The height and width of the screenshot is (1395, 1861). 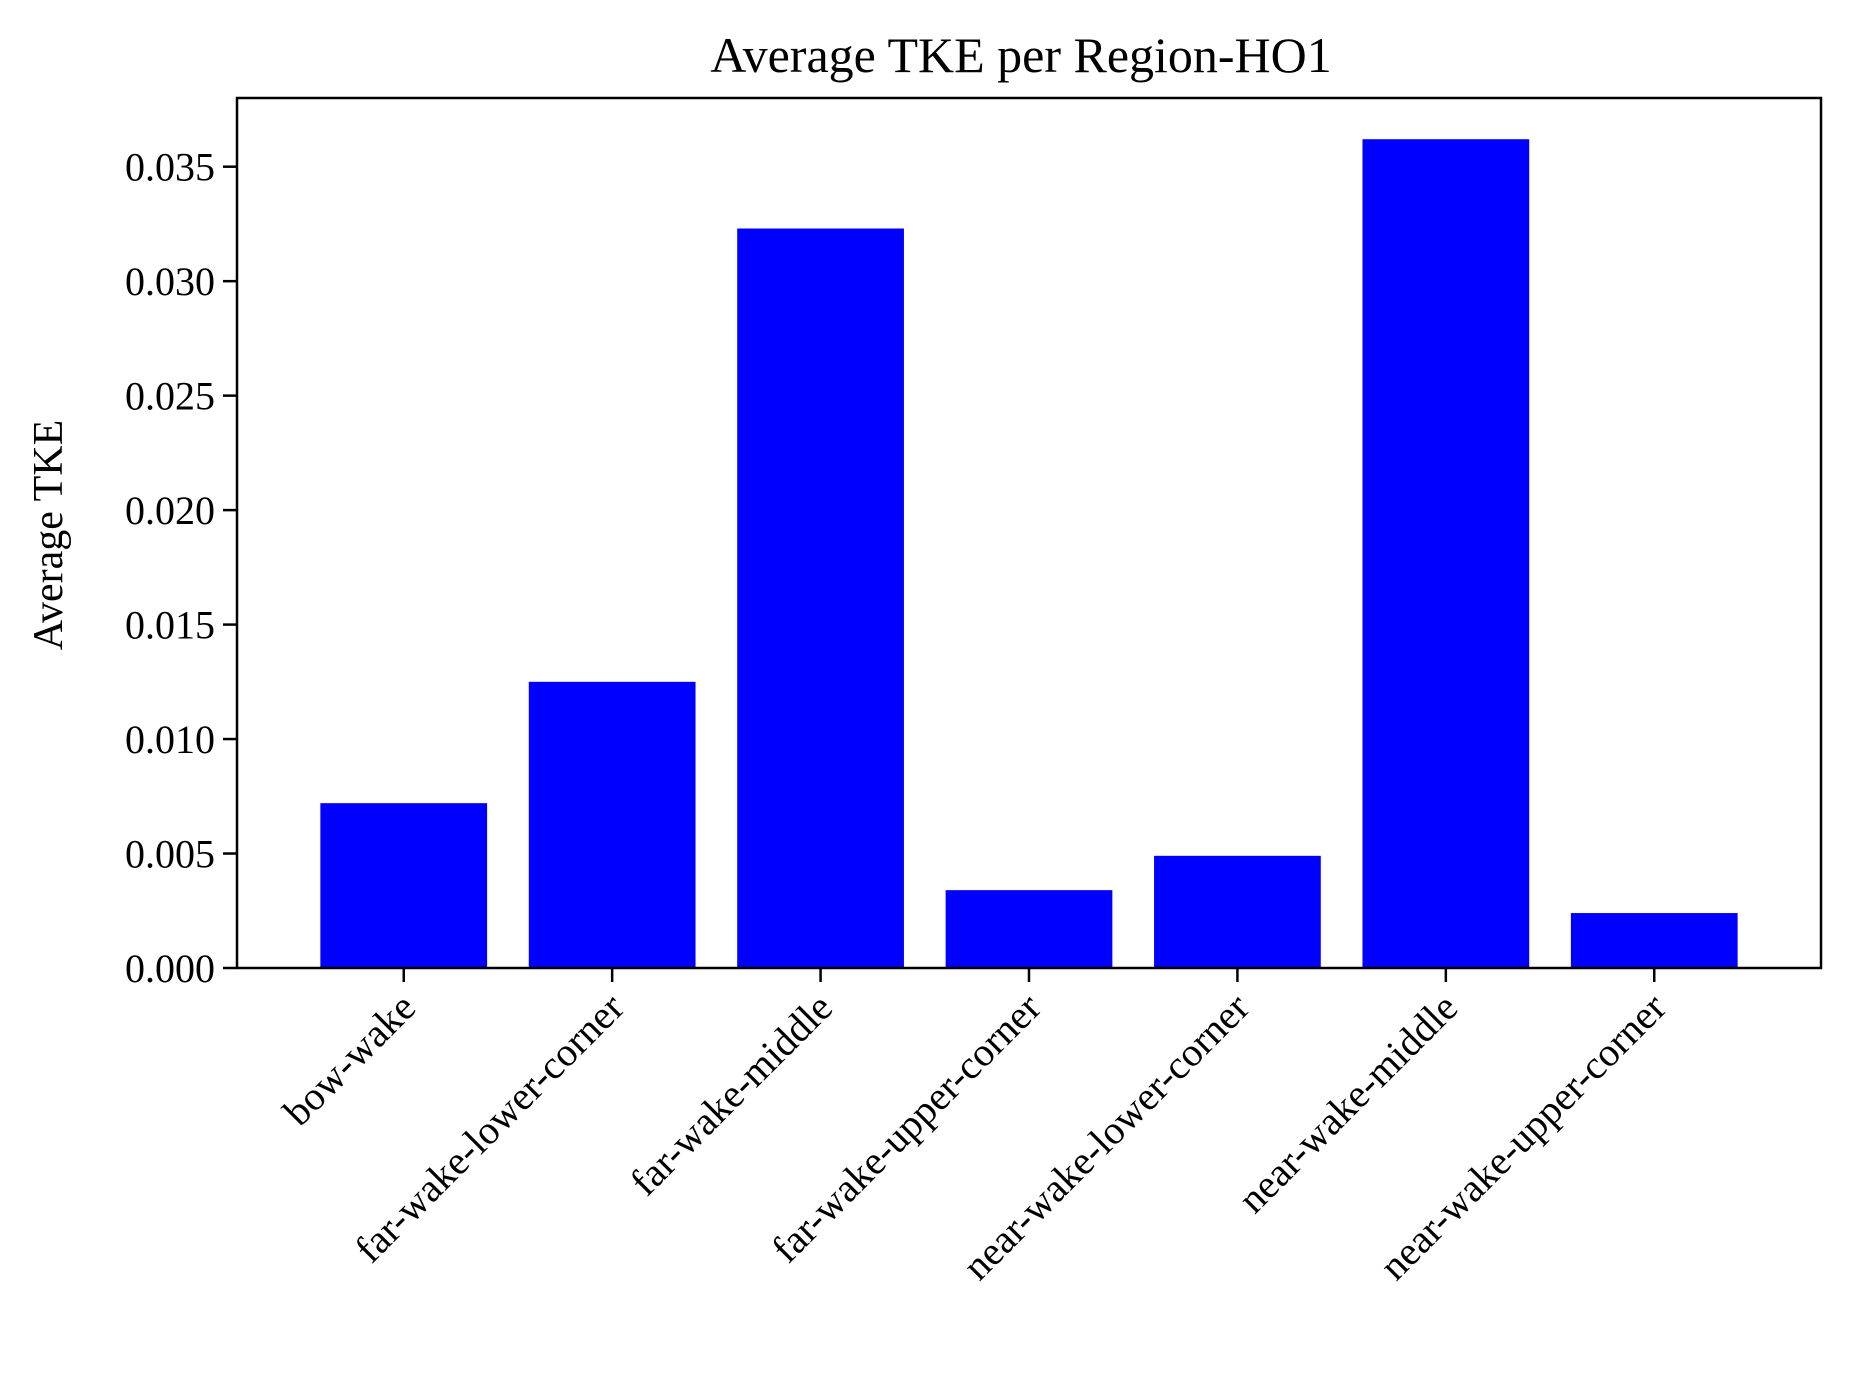 I want to click on y-axis-ticks: 0.000 0.005 0.010 0.015 0.020 0.025 0.030 0.035, so click(x=181, y=568).